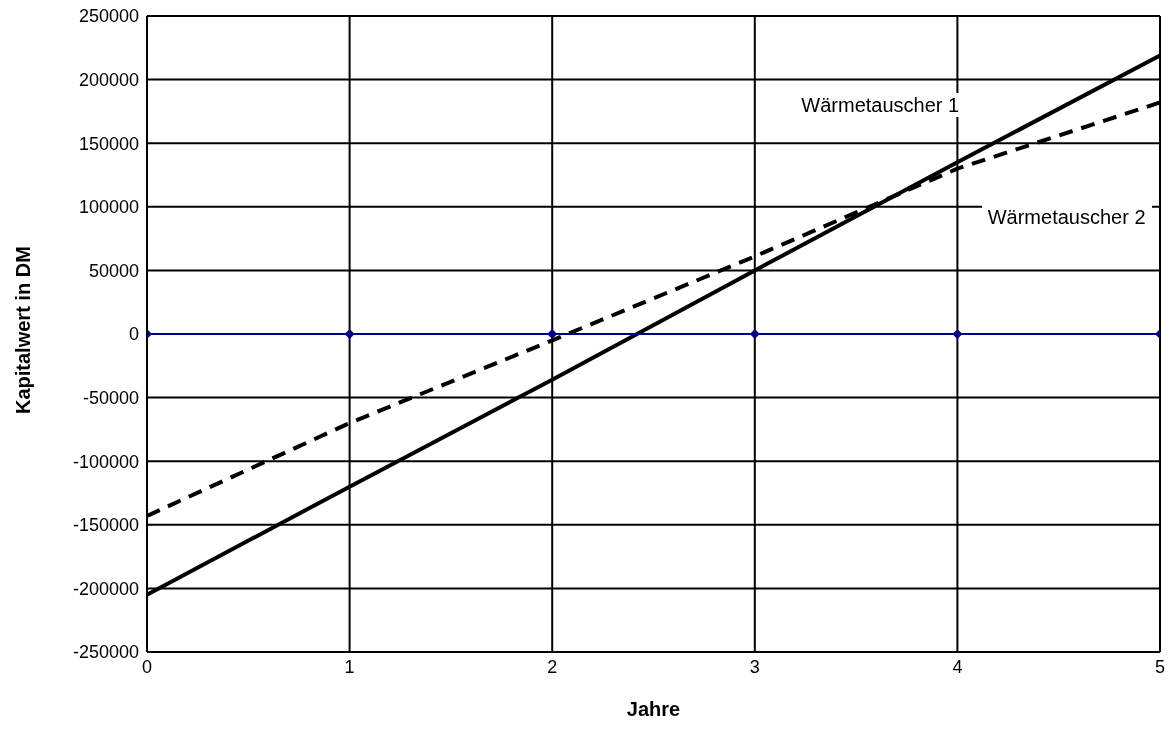  Describe the element at coordinates (108, 207) in the screenshot. I see `y-tick-label: 100000` at that location.